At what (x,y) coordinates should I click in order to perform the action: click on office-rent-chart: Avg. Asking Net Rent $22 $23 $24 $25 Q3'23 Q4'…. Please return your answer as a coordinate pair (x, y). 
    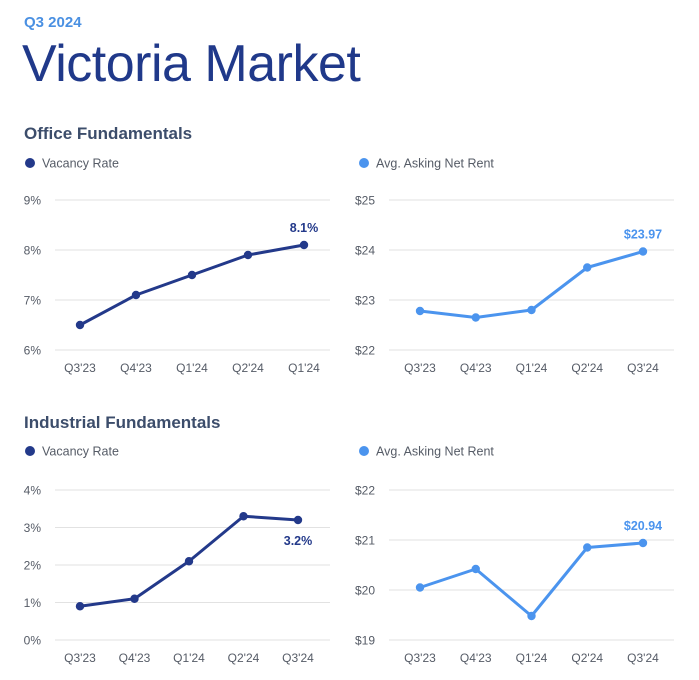
    Looking at the image, I should click on (514, 266).